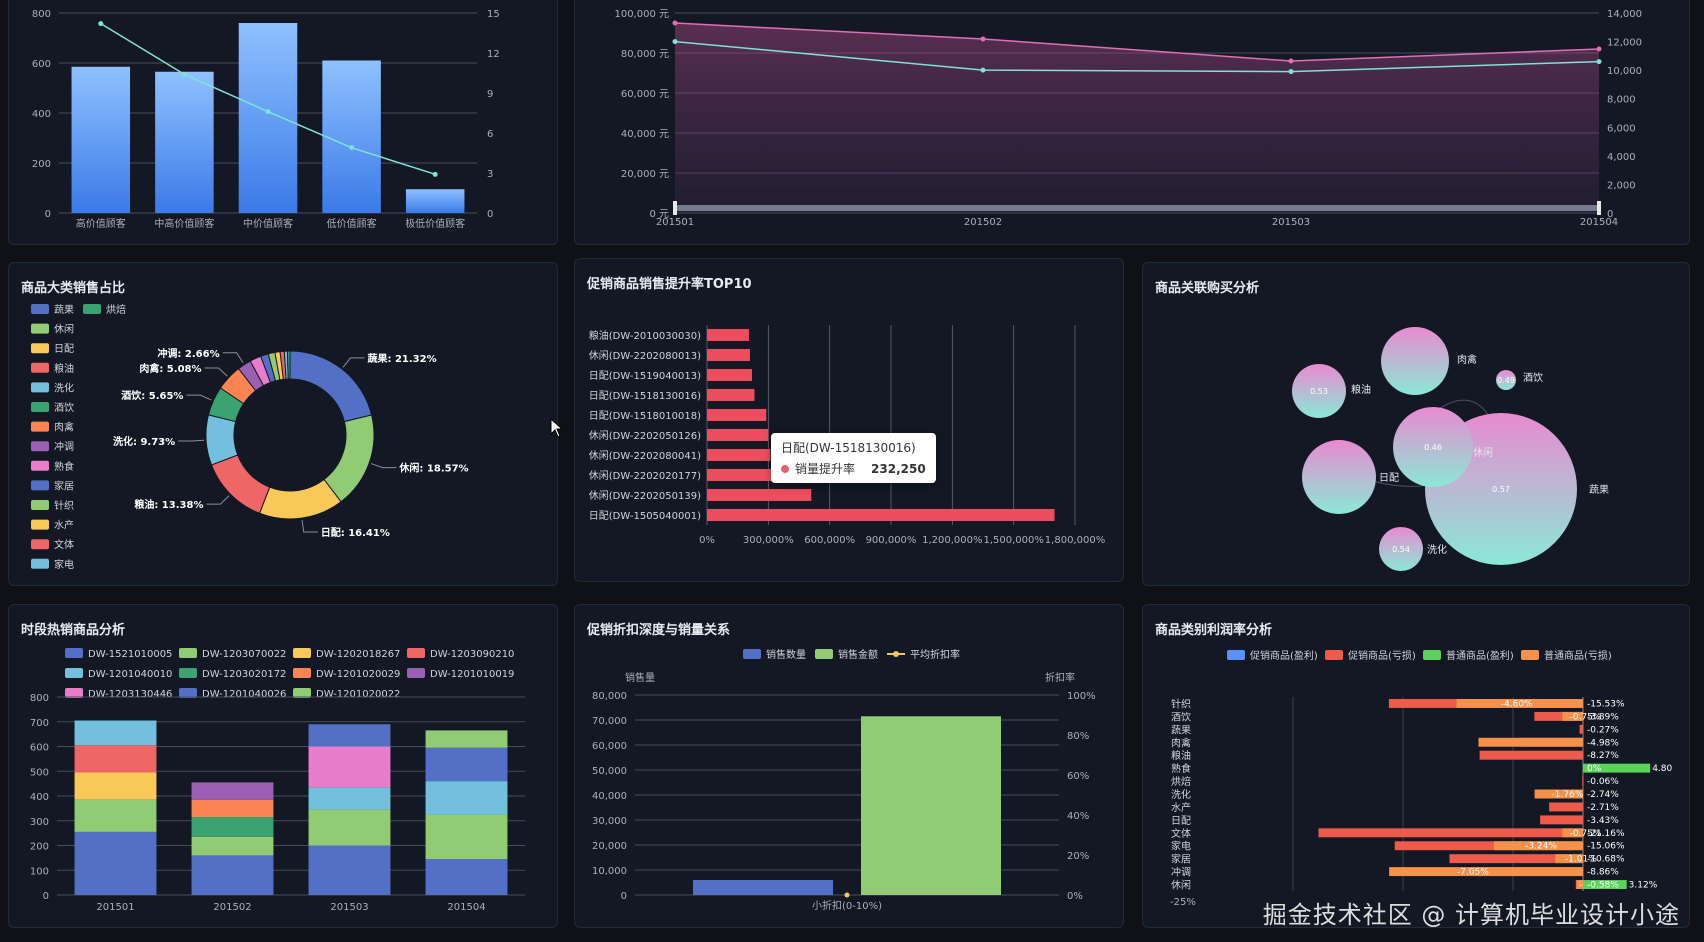 Image resolution: width=1704 pixels, height=942 pixels. What do you see at coordinates (216, 372) in the screenshot?
I see `label-leader` at bounding box center [216, 372].